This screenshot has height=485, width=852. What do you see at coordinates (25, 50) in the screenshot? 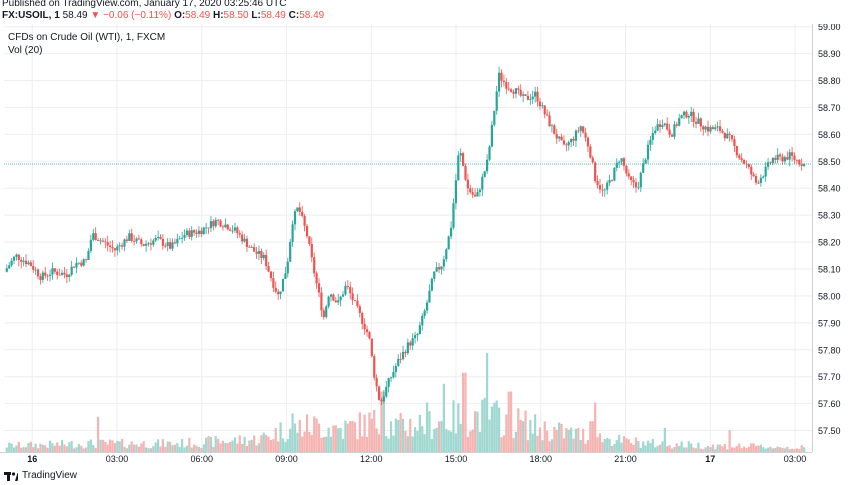
I see `legend-volume: Vol (20)` at bounding box center [25, 50].